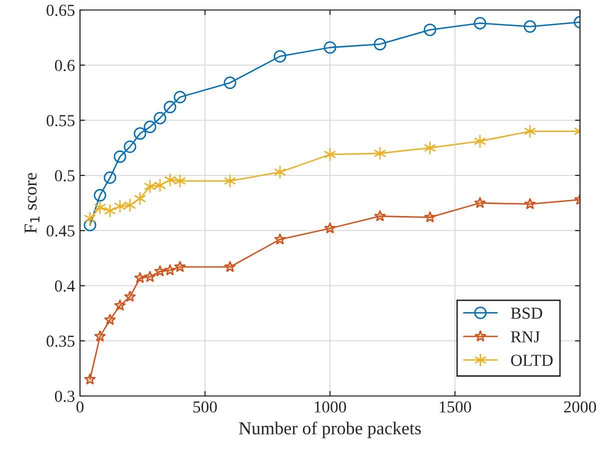  Describe the element at coordinates (64, 396) in the screenshot. I see `y-tick-label: 0.3` at that location.